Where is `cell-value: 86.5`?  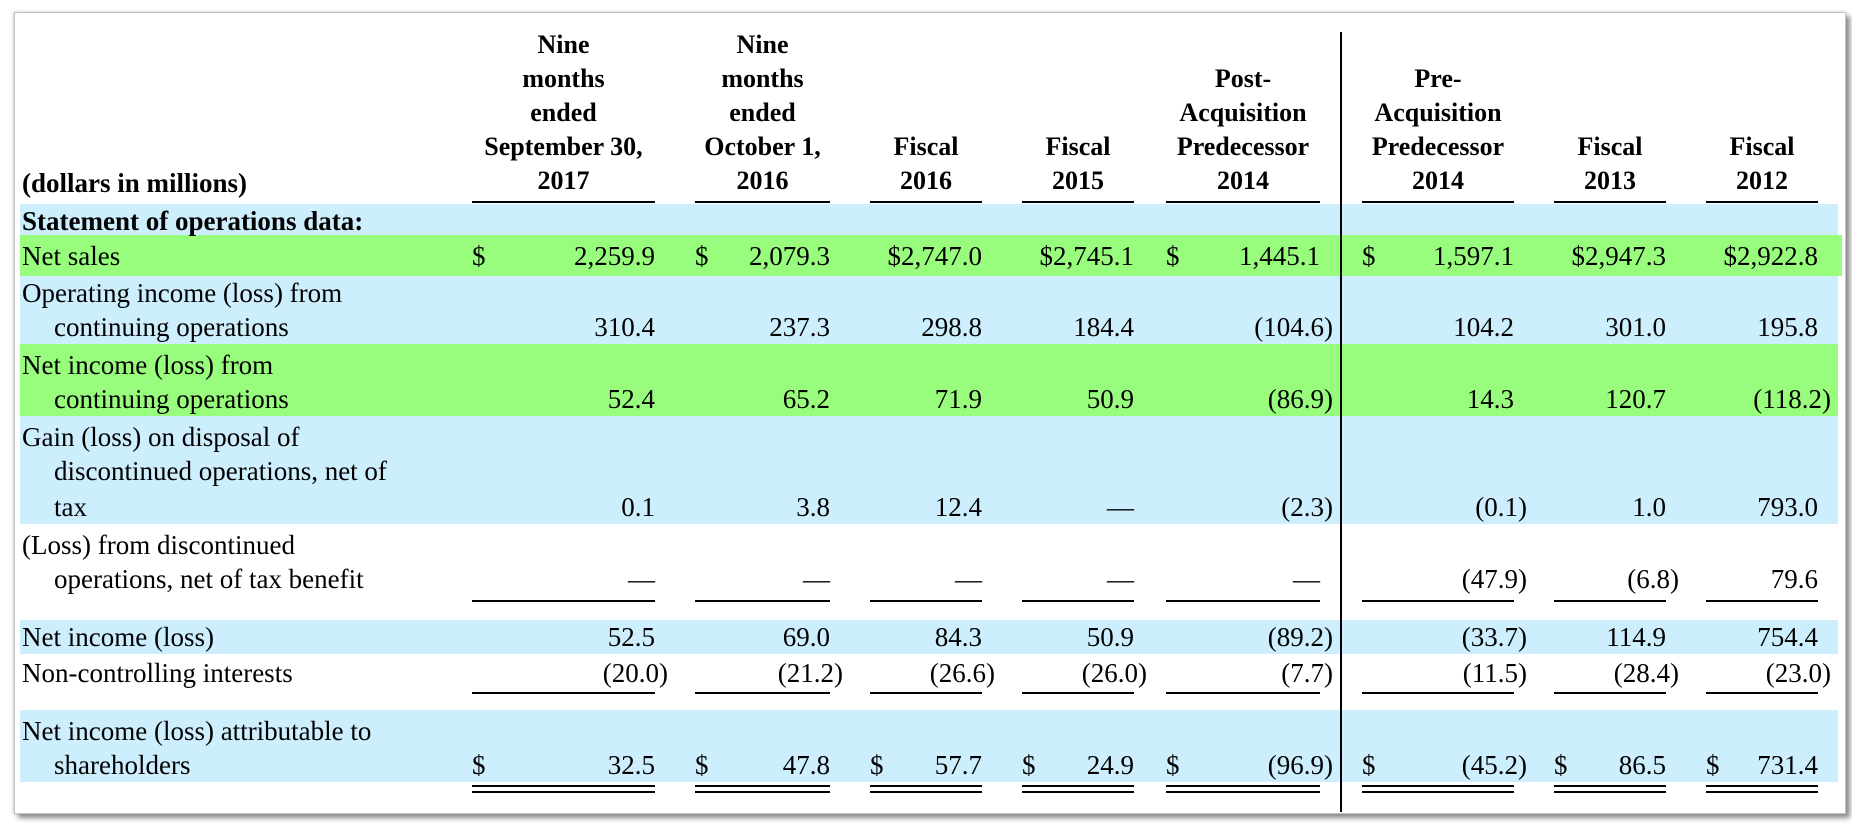 cell-value: 86.5 is located at coordinates (1642, 765).